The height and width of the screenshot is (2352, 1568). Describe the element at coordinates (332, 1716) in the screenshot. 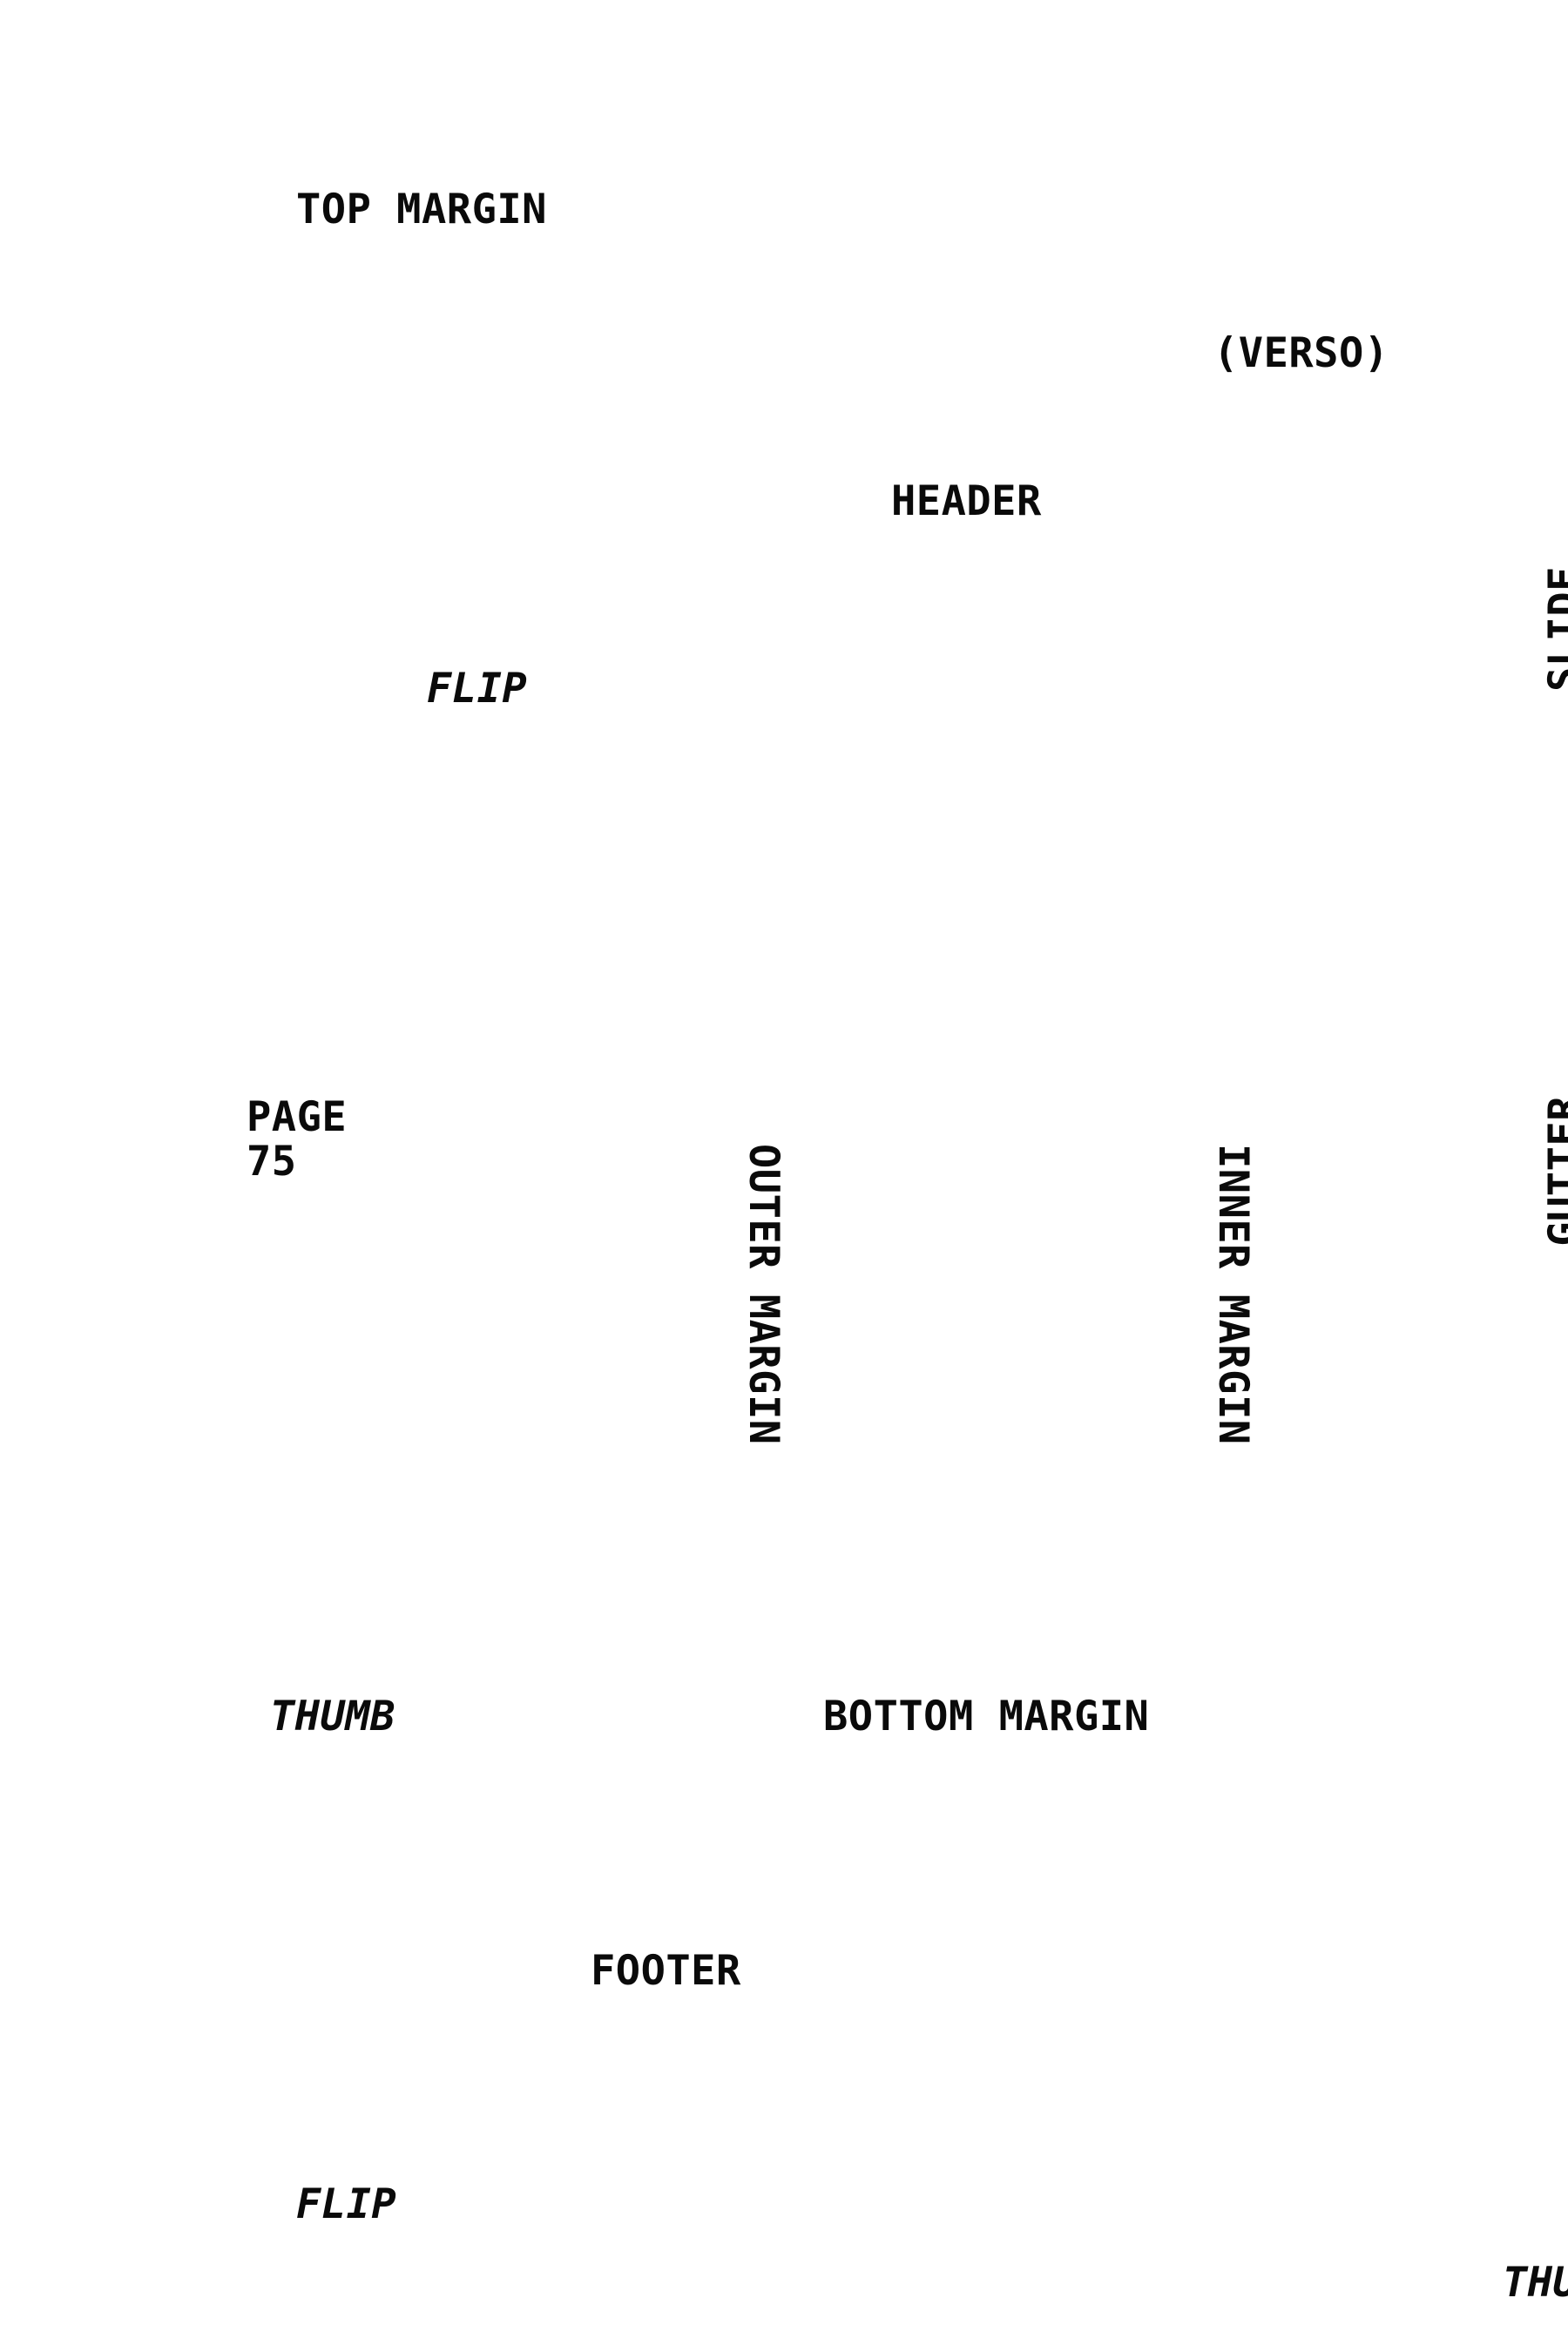

I see `thumb-label-left: THUMB` at that location.